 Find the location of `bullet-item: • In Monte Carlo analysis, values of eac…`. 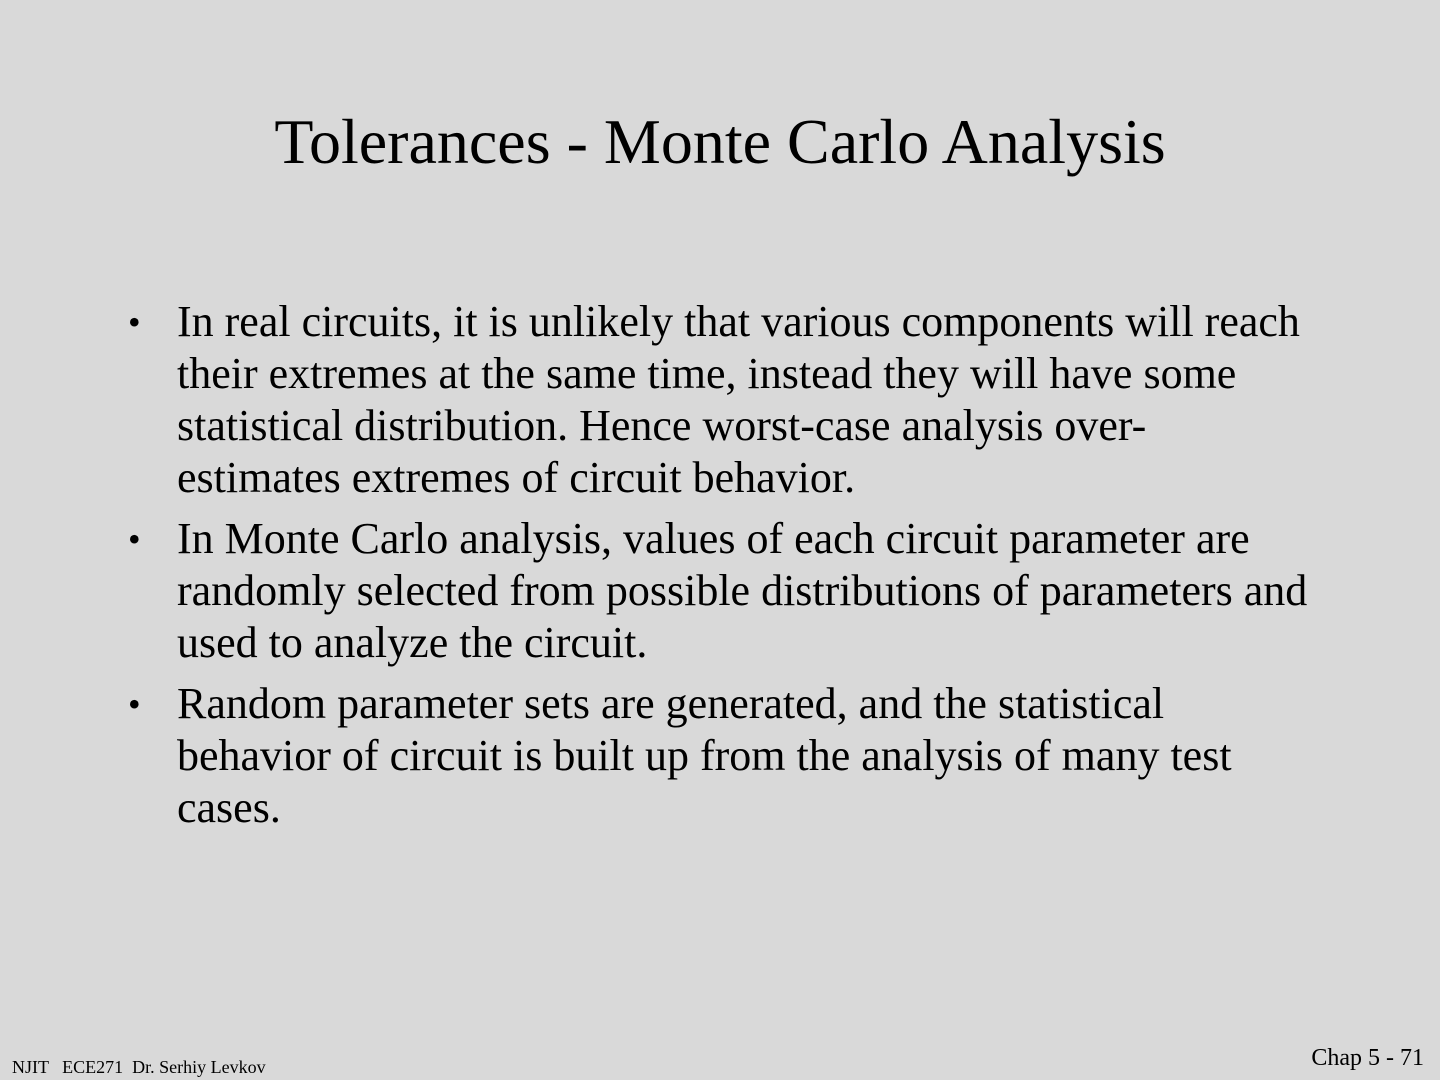

bullet-item: • In Monte Carlo analysis, values of eac… is located at coordinates (718, 591).